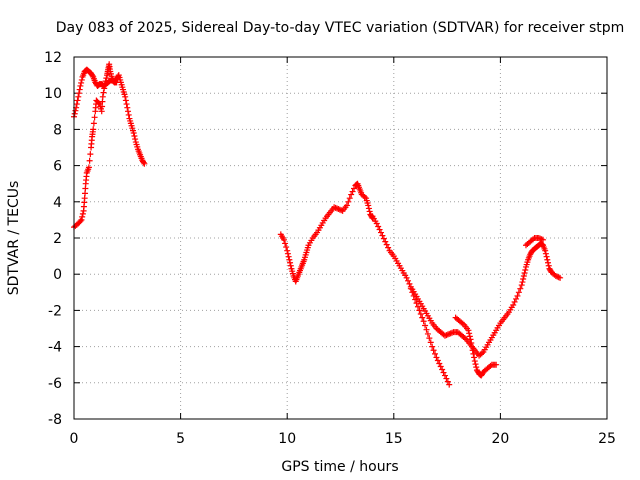 This screenshot has height=480, width=640. What do you see at coordinates (14, 238) in the screenshot?
I see `y-axis-label: SDTVAR / TECUs` at bounding box center [14, 238].